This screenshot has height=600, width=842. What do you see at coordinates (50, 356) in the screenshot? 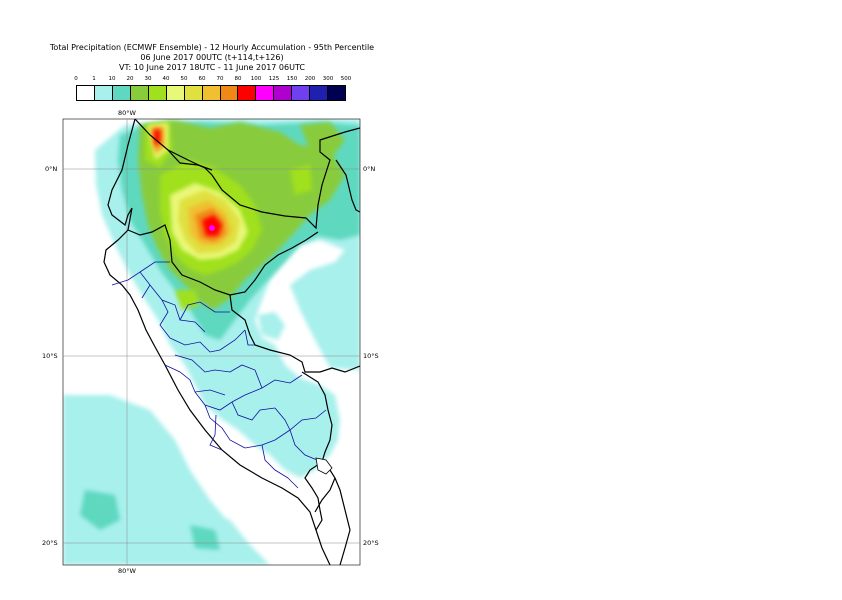
I see `lat-label-left-10: 10°S` at bounding box center [50, 356].